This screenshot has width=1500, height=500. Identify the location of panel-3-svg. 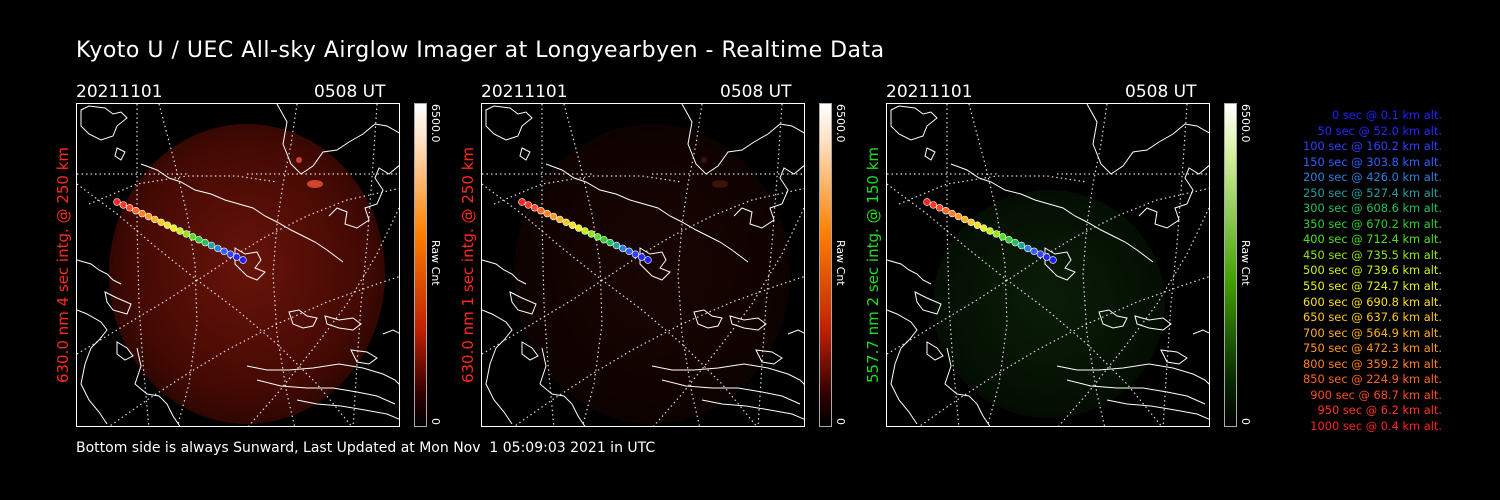
(1048, 265).